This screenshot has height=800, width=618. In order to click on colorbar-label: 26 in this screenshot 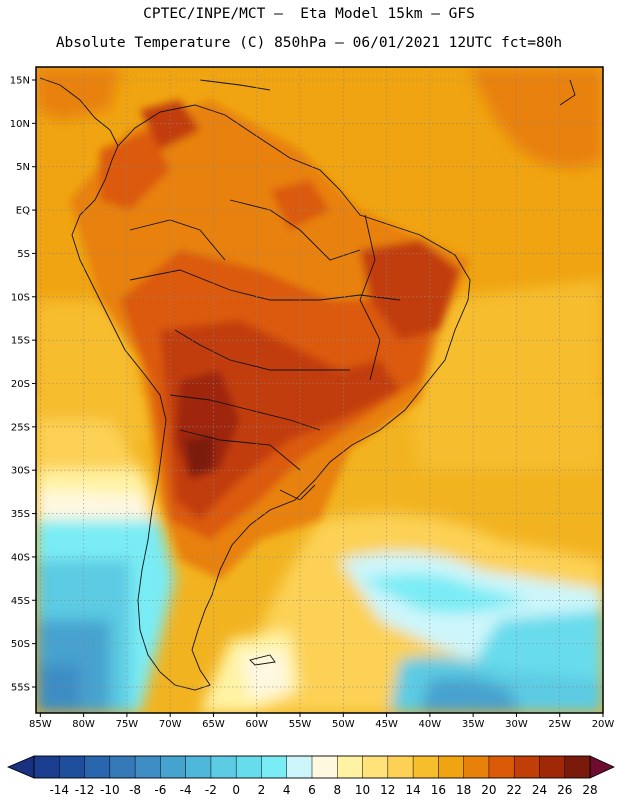, I will do `click(564, 790)`.